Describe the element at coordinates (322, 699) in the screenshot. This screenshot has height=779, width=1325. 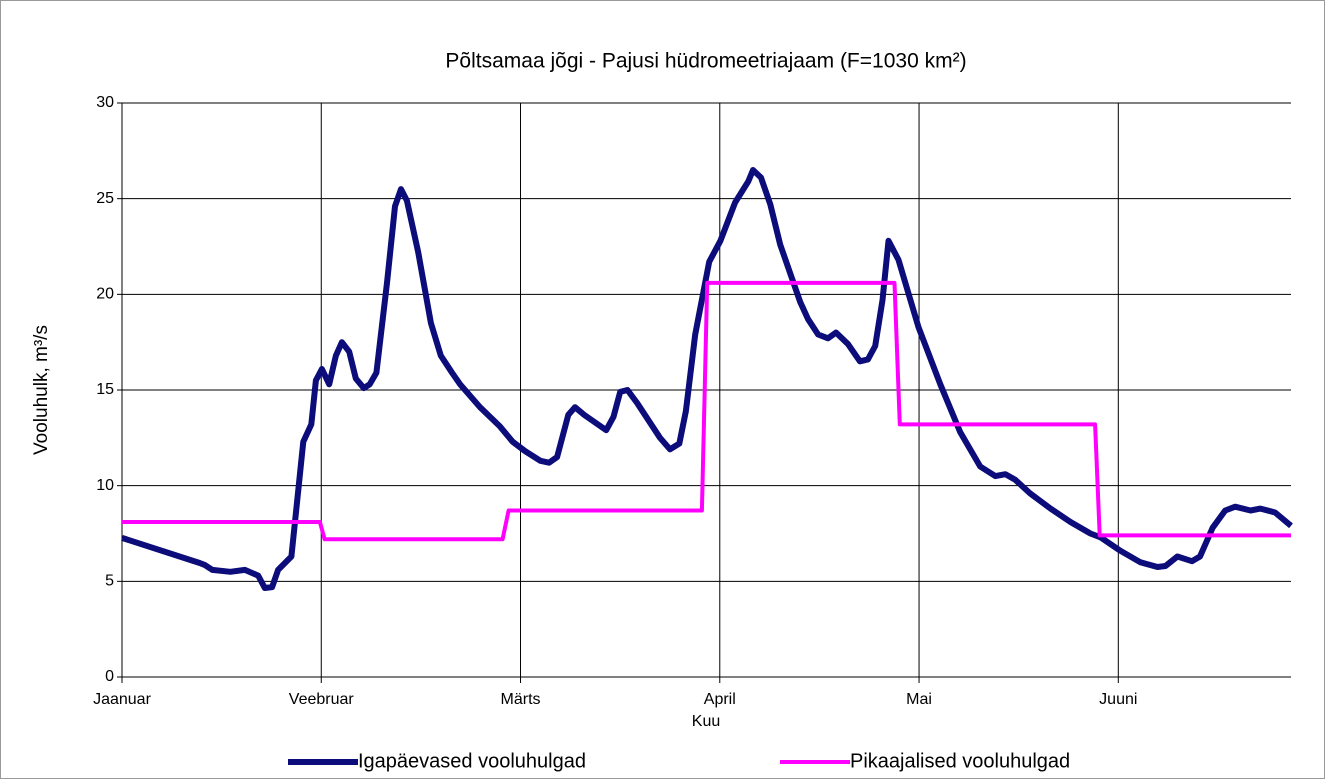
I see `x-tick-label: Veebruar` at that location.